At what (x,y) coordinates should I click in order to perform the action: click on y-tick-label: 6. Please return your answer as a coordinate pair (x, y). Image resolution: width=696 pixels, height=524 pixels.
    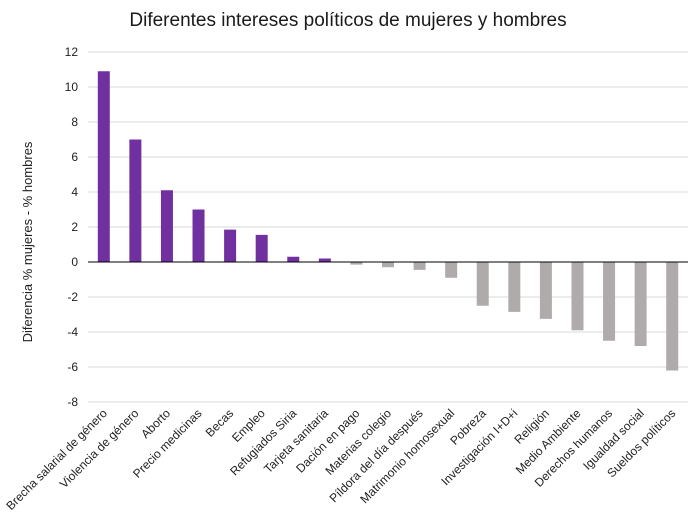
    Looking at the image, I should click on (74, 157).